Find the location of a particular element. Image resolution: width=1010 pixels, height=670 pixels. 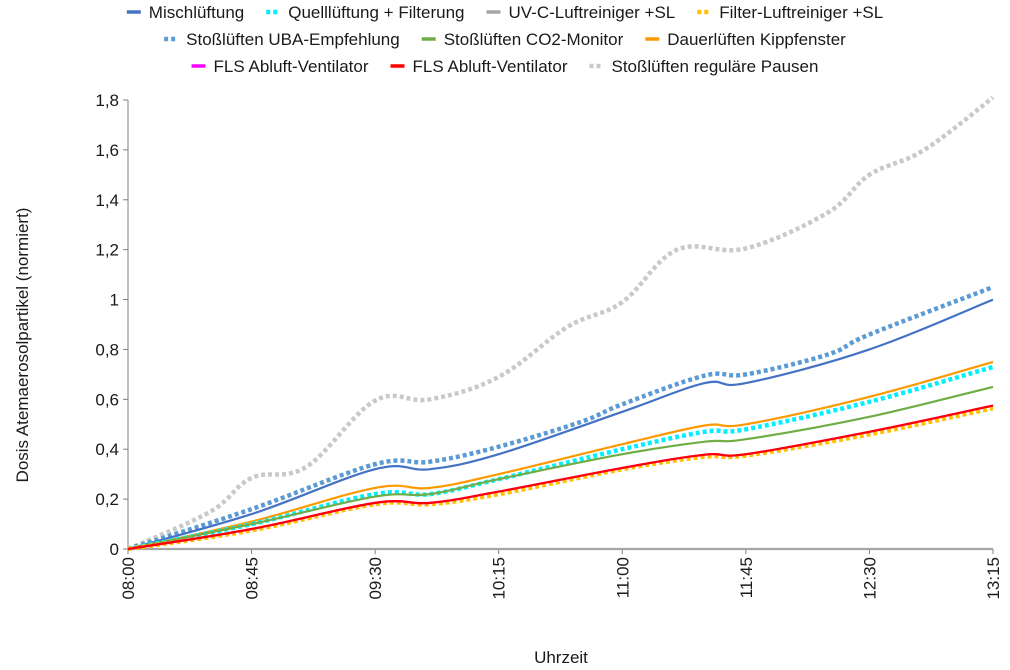

legend-label: Stoßlüften CO2-Monitor is located at coordinates (534, 39).